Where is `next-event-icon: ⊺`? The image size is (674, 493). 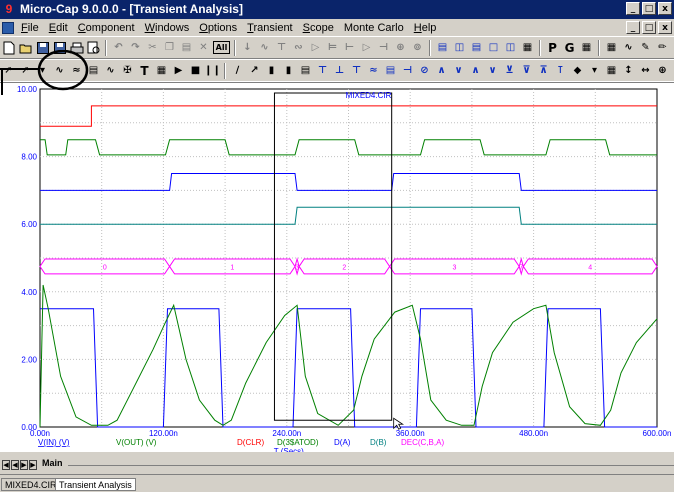 next-event-icon: ⊺ is located at coordinates (560, 70).